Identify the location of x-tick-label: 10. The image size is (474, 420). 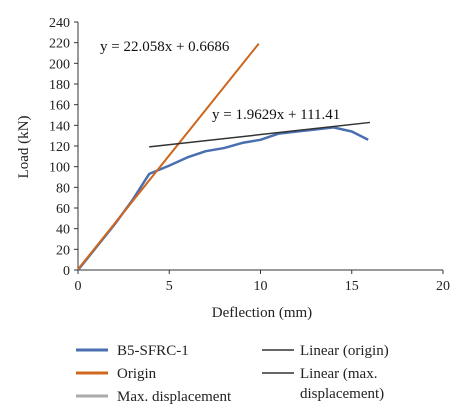
(261, 286).